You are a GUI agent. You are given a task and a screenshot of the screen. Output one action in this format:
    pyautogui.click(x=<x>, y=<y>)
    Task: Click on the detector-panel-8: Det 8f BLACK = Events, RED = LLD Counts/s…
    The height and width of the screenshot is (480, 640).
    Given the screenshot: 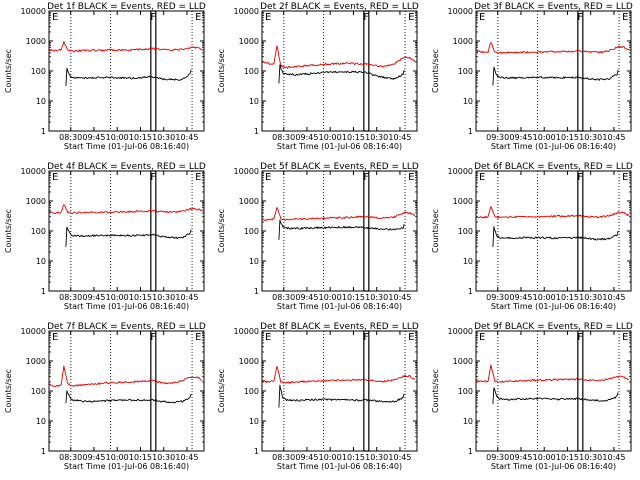 What is the action you would take?
    pyautogui.click(x=318, y=396)
    